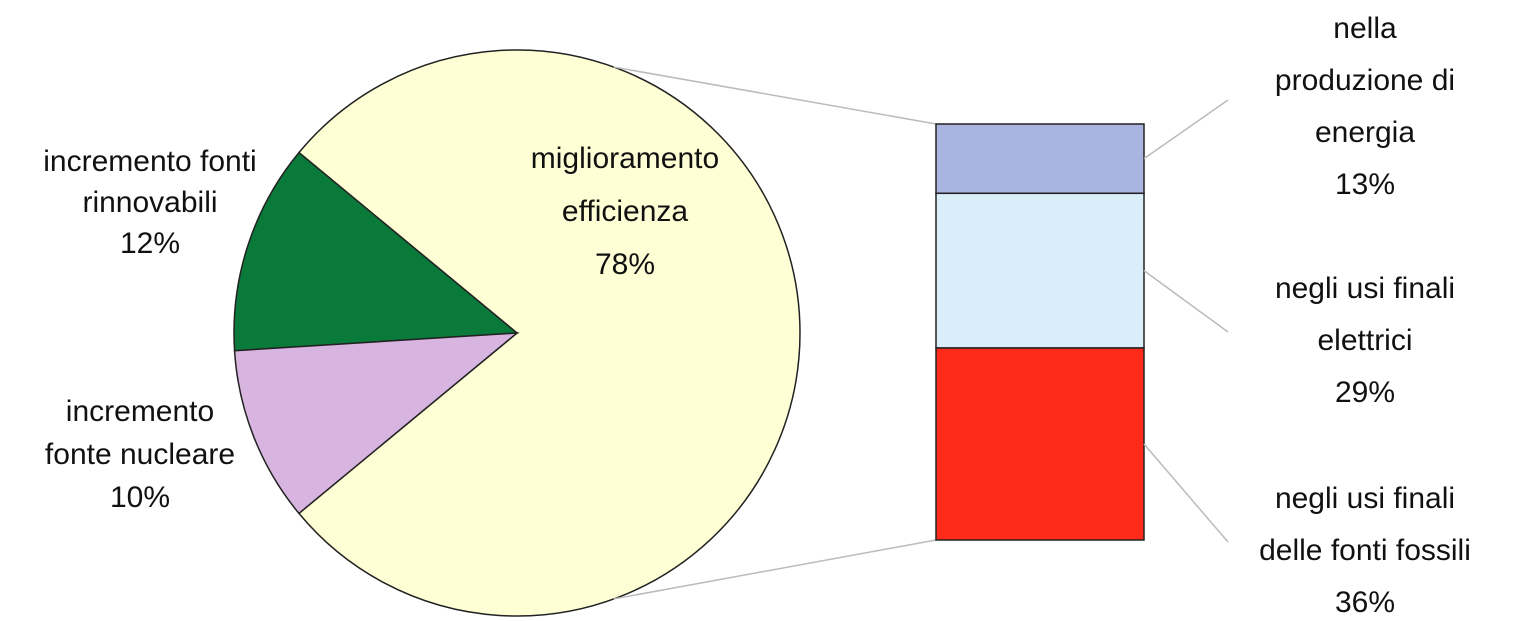 Image resolution: width=1526 pixels, height=621 pixels. Describe the element at coordinates (1365, 28) in the screenshot. I see `bar-label: nella` at that location.